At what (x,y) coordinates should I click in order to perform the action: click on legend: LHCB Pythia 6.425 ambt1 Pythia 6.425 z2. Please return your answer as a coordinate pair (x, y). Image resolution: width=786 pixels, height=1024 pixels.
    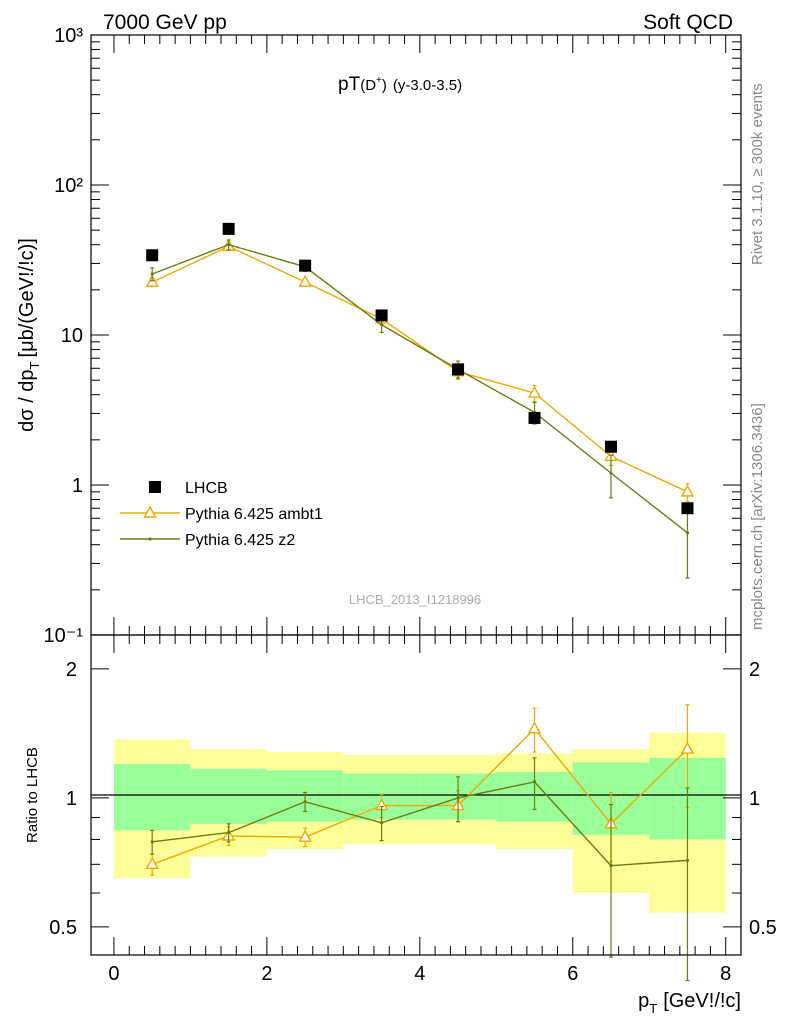
    Looking at the image, I should click on (221, 514).